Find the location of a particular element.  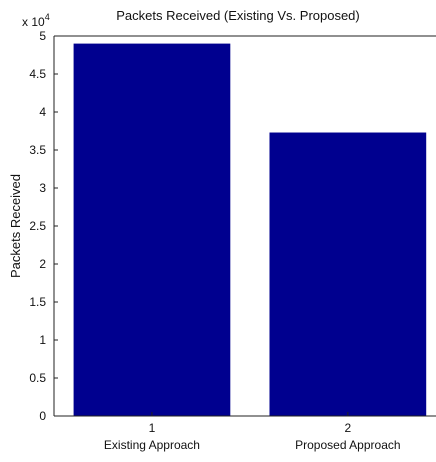

x-tick-label: 1 is located at coordinates (152, 428).